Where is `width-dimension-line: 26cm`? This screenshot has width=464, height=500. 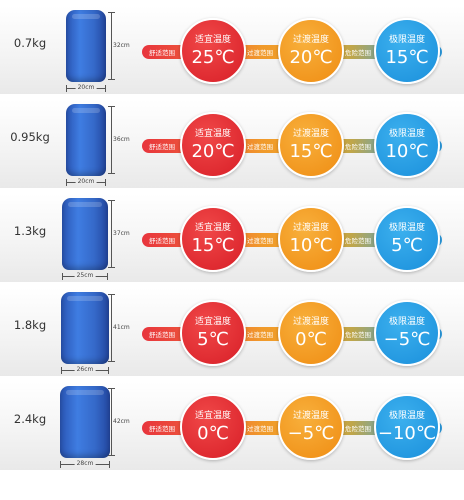 width-dimension-line: 26cm is located at coordinates (85, 370).